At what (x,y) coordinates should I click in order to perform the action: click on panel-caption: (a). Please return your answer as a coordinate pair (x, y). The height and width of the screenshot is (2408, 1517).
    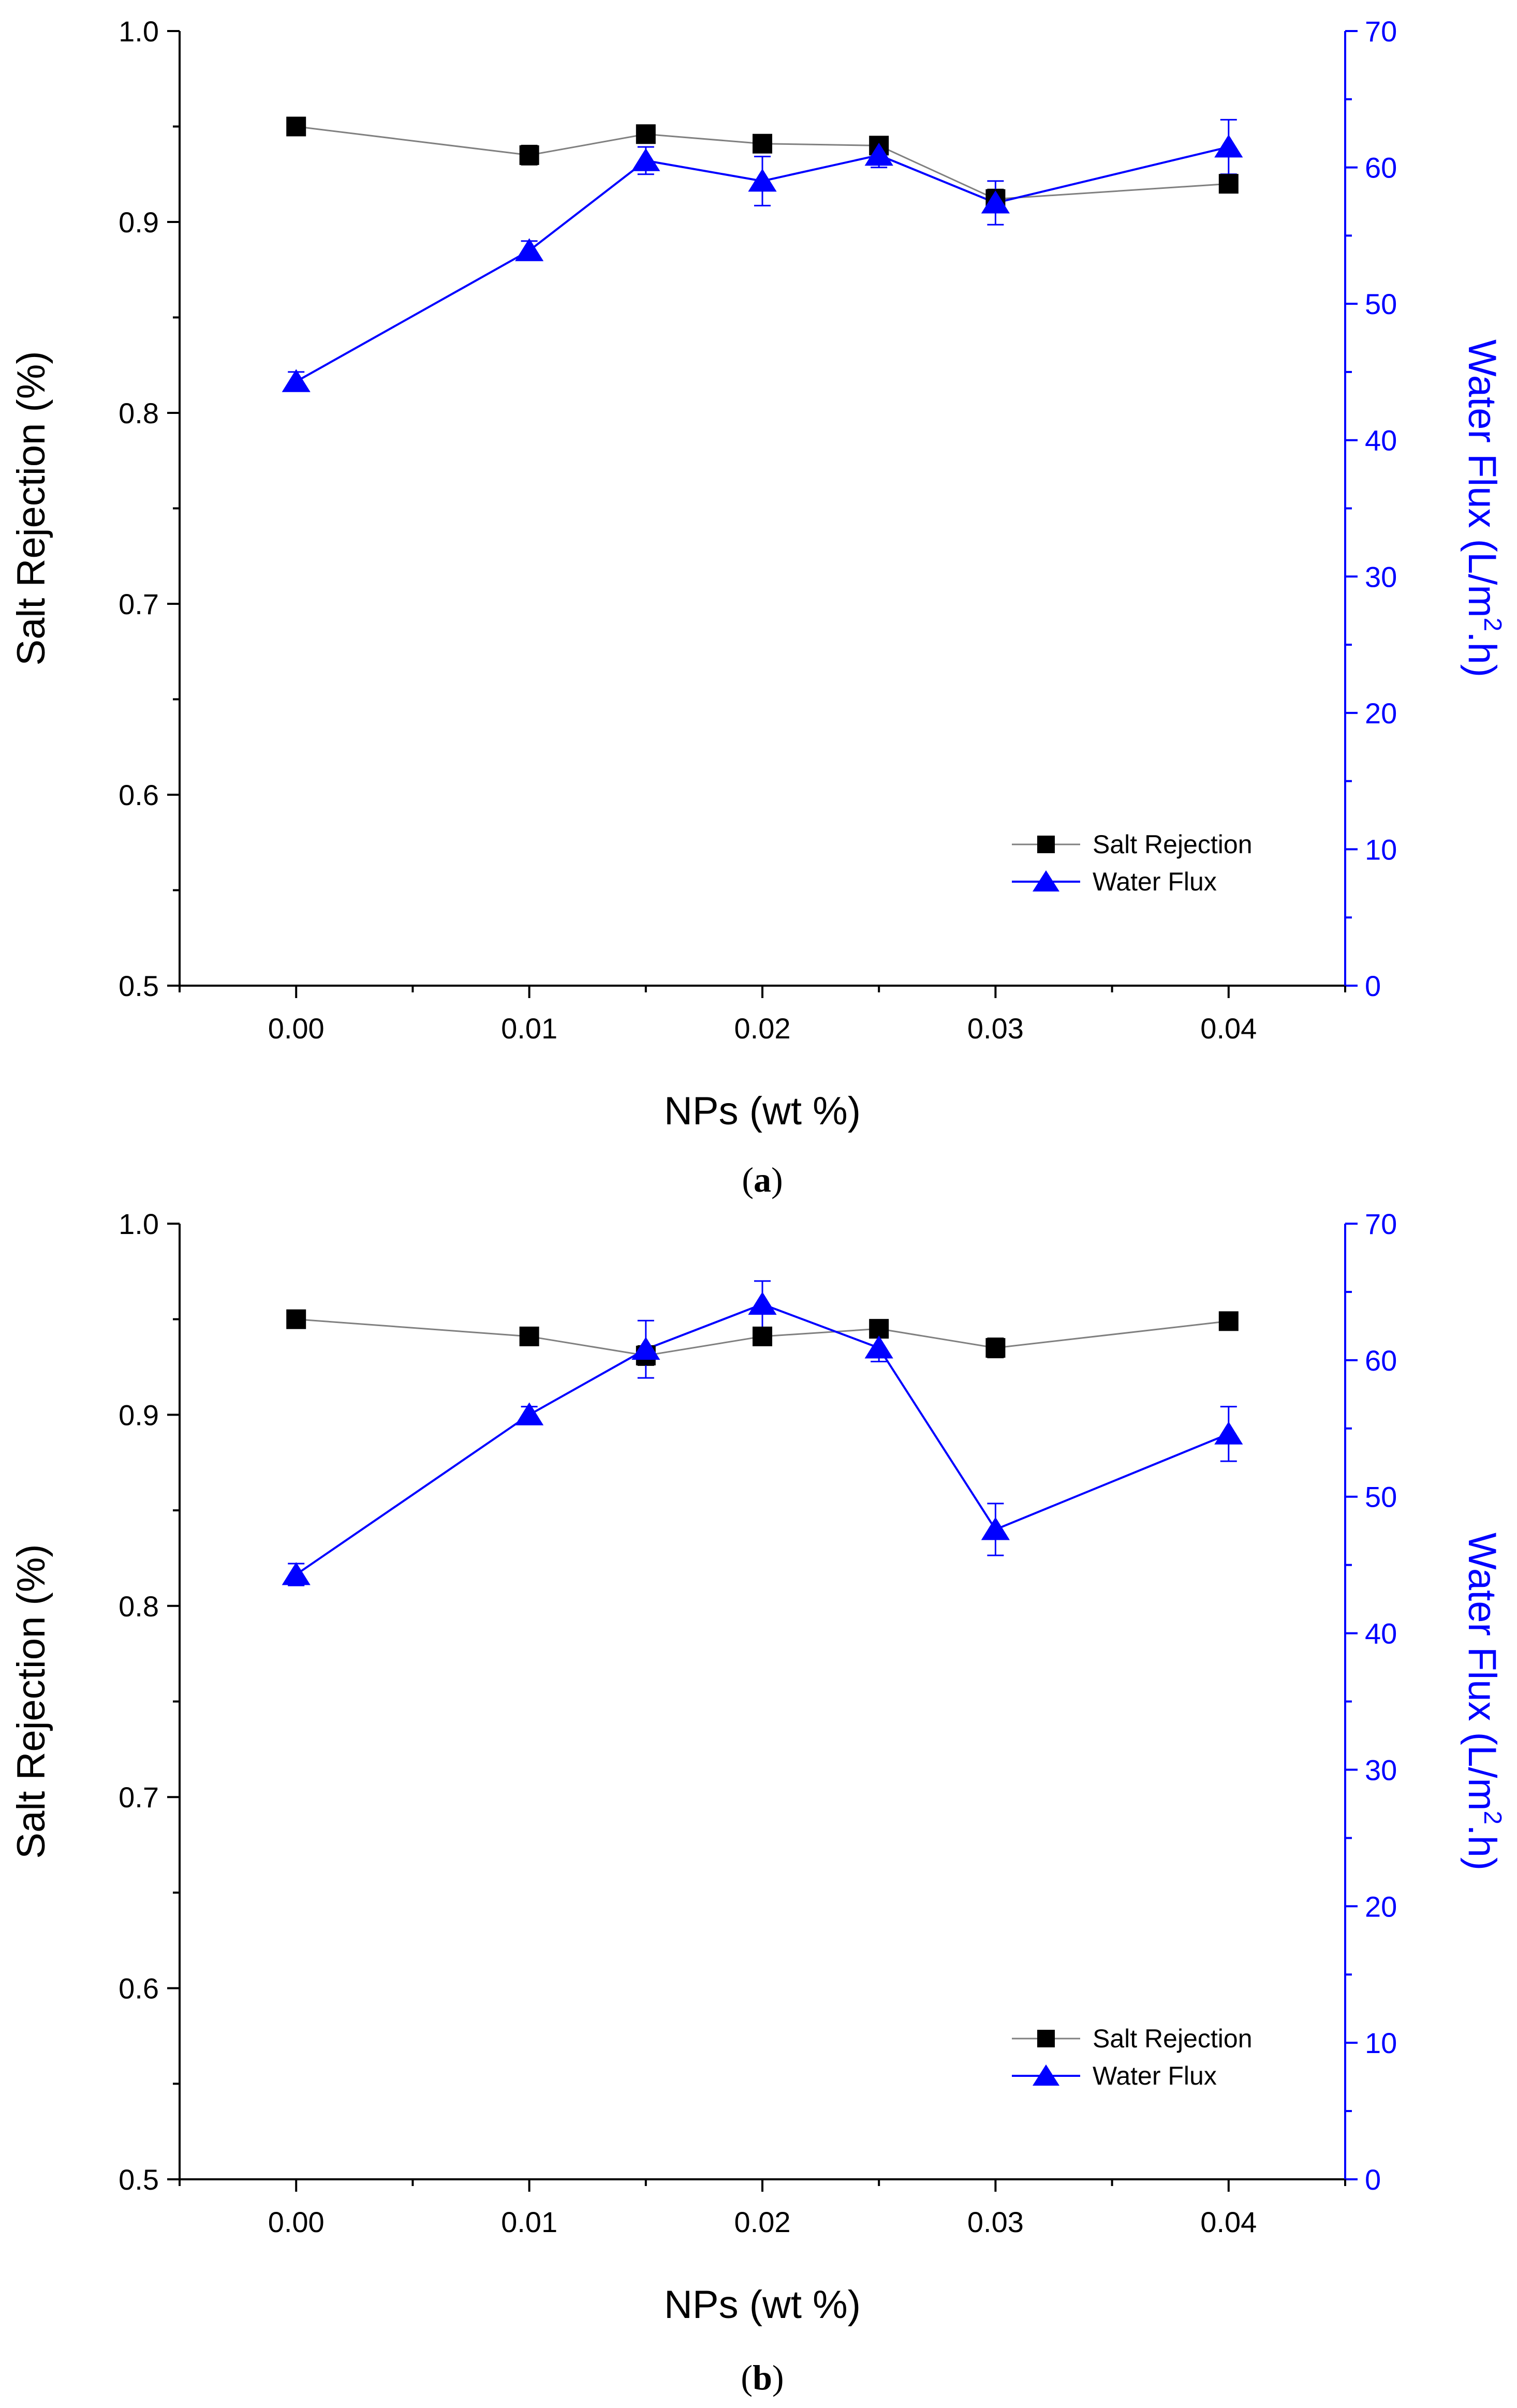
    Looking at the image, I should click on (762, 1179).